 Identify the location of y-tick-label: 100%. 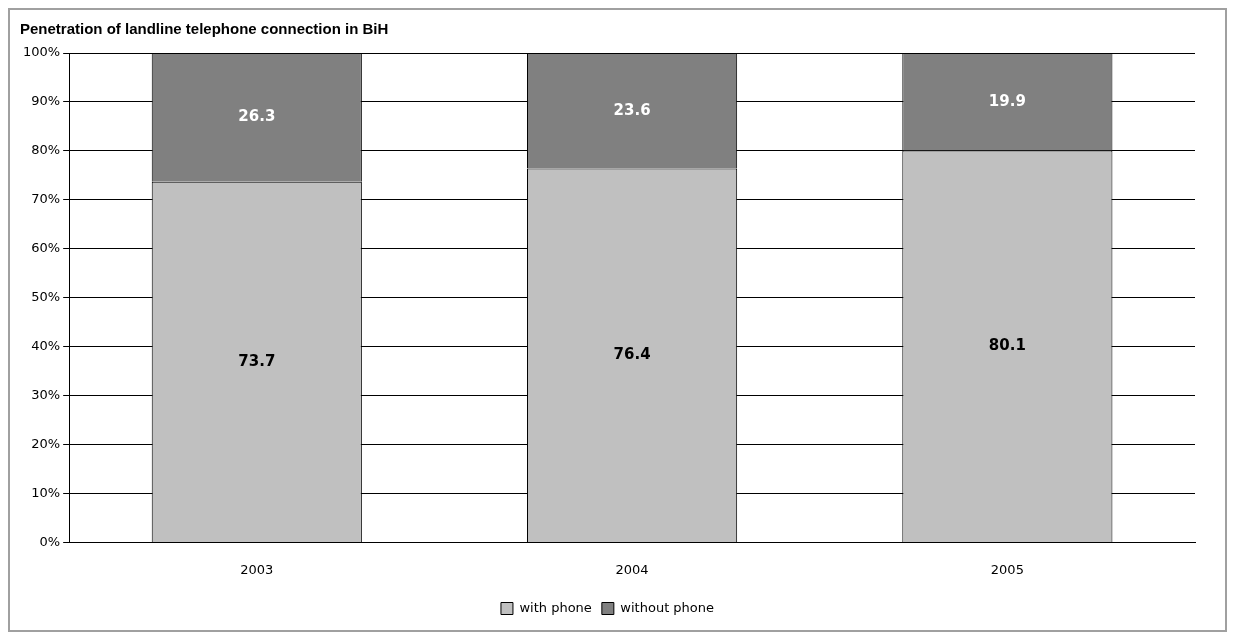
(41, 52).